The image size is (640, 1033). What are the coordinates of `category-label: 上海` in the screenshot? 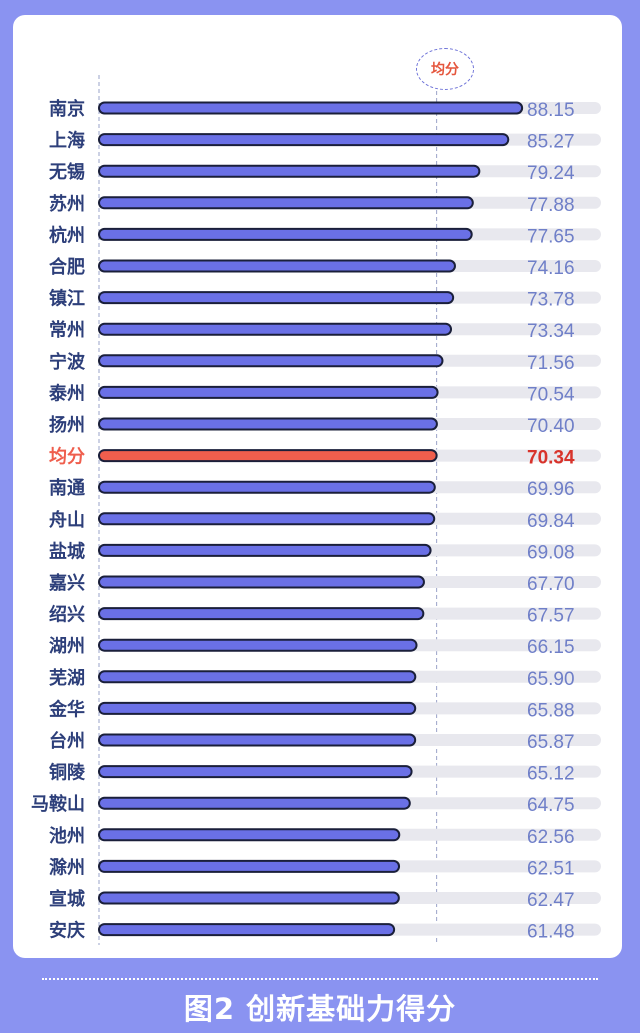 It's located at (67, 141).